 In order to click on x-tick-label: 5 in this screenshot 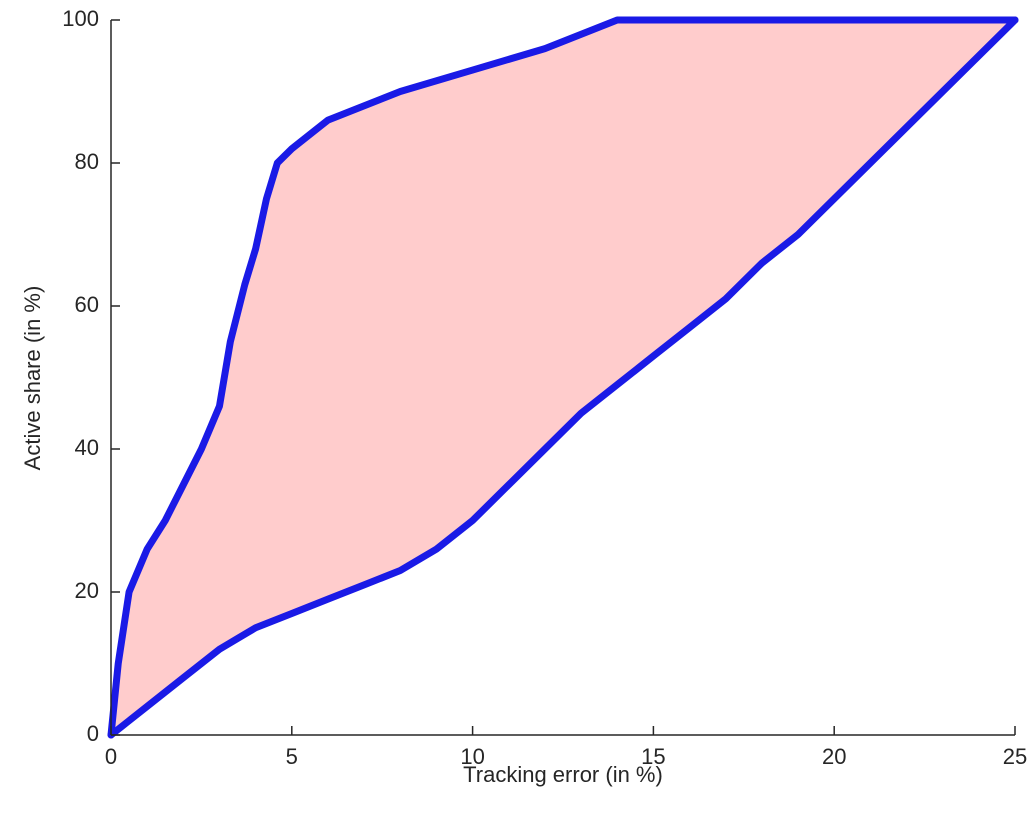, I will do `click(292, 756)`.